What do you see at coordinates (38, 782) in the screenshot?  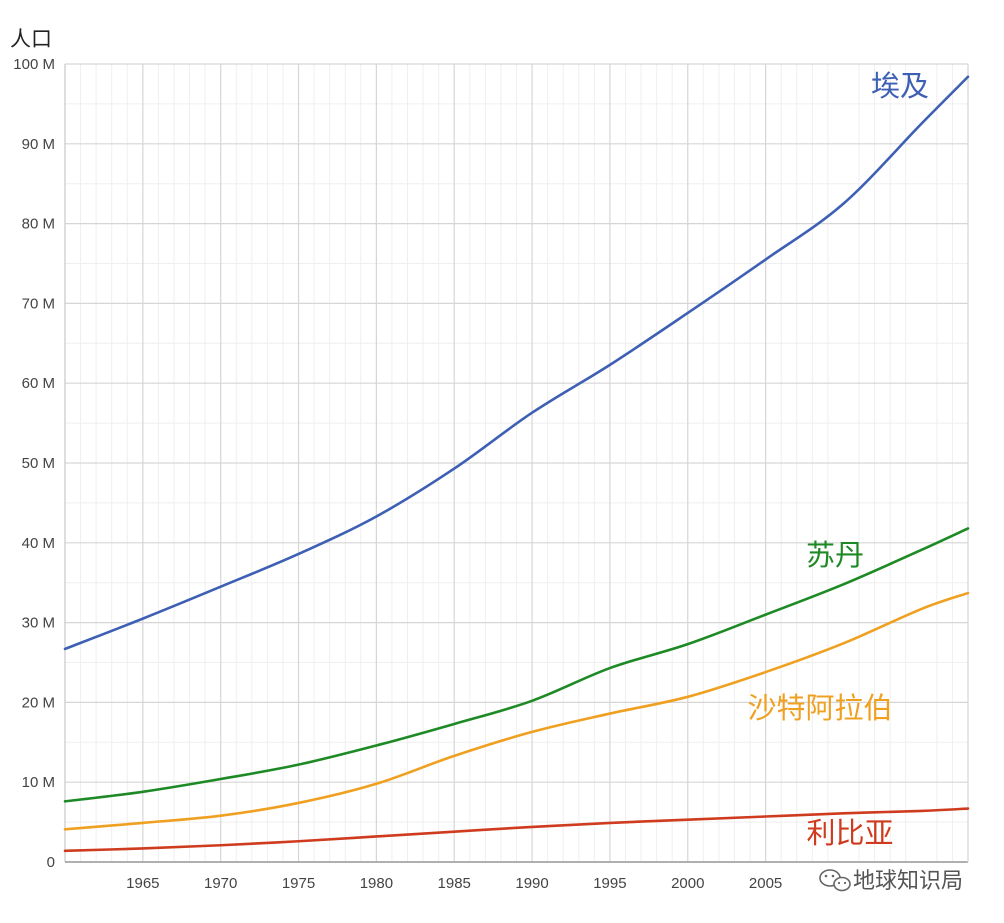 I see `y-tick-label: 10 M` at bounding box center [38, 782].